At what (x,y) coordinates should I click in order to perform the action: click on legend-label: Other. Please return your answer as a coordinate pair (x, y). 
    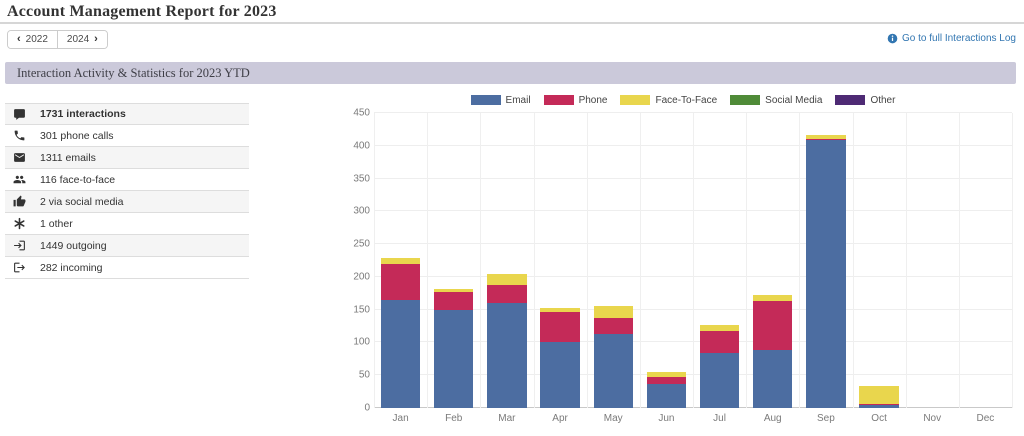
    Looking at the image, I should click on (883, 100).